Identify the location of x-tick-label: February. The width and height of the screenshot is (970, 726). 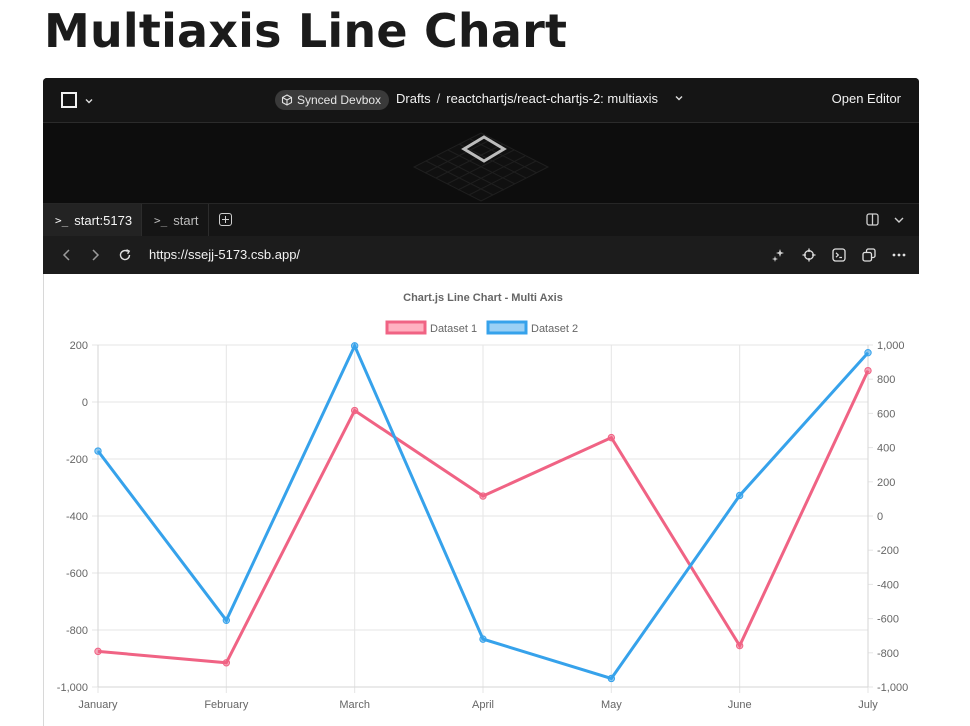
(226, 705).